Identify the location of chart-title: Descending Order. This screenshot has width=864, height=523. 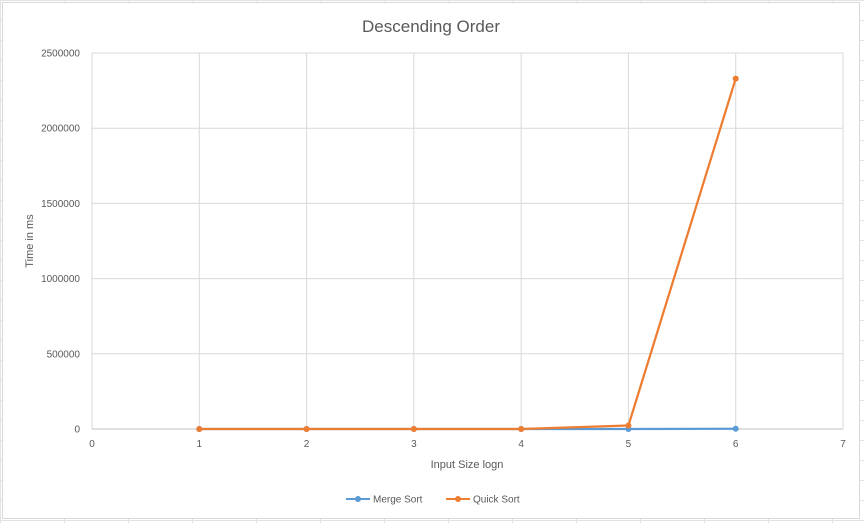
(431, 26).